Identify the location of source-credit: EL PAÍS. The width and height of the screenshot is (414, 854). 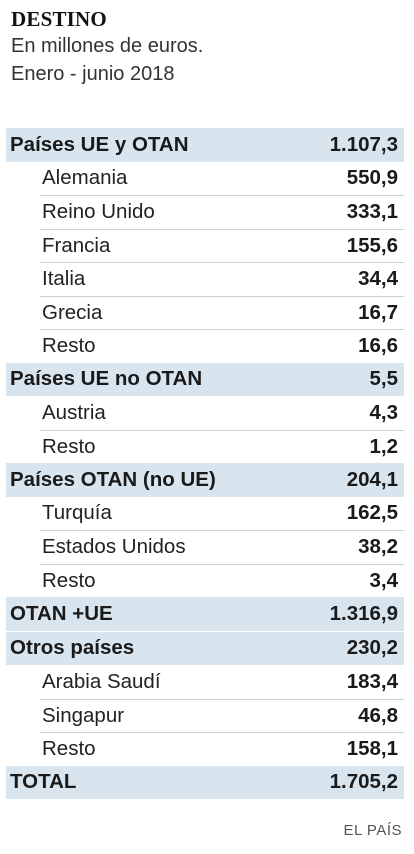
(372, 830).